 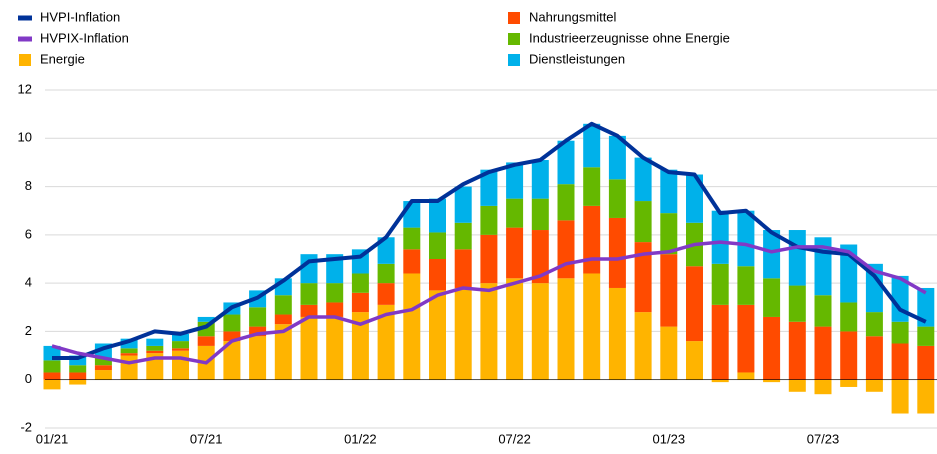 What do you see at coordinates (52, 438) in the screenshot?
I see `x-tick-label: 01/21` at bounding box center [52, 438].